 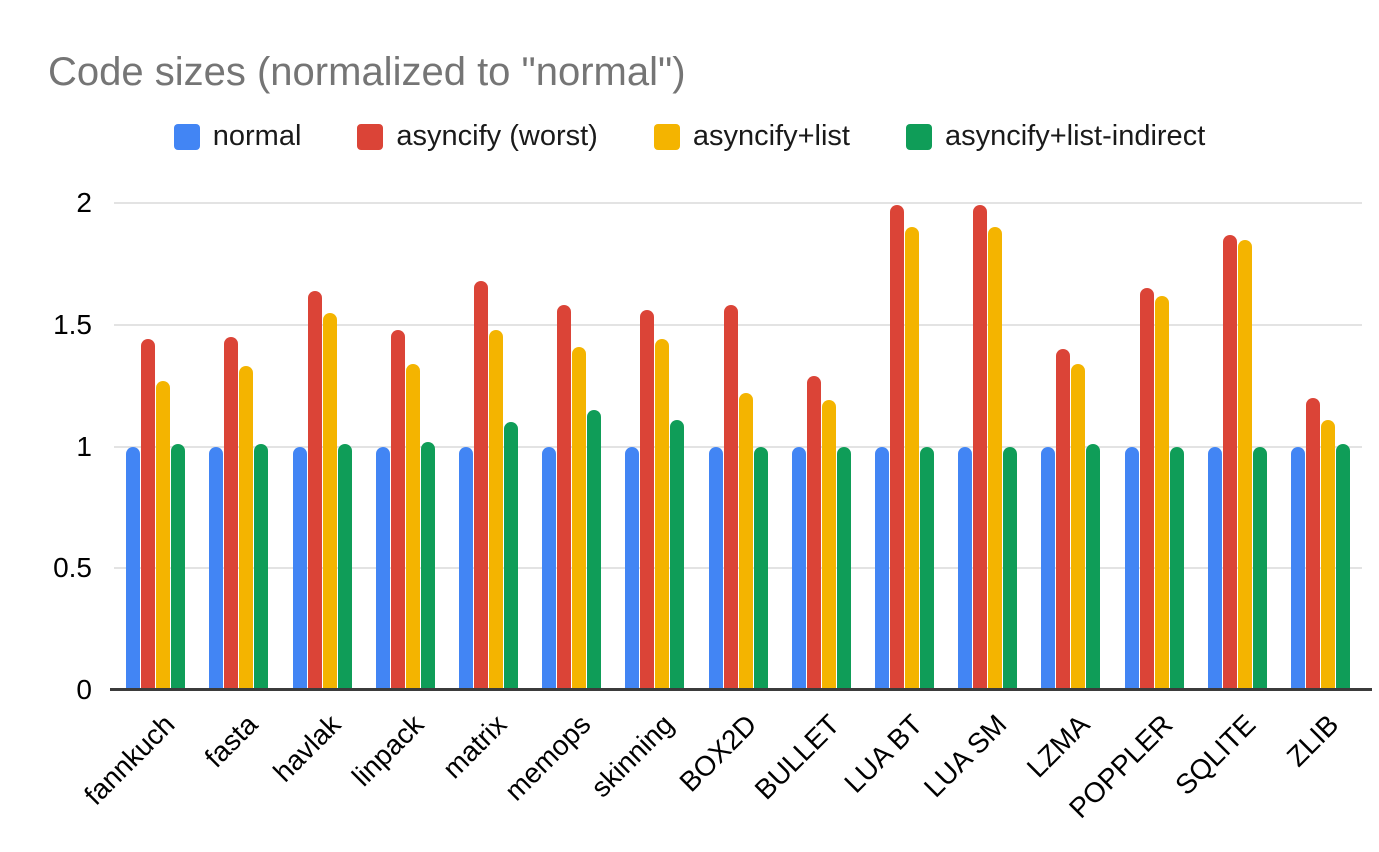 I want to click on x-label: LUA SM, so click(x=965, y=756).